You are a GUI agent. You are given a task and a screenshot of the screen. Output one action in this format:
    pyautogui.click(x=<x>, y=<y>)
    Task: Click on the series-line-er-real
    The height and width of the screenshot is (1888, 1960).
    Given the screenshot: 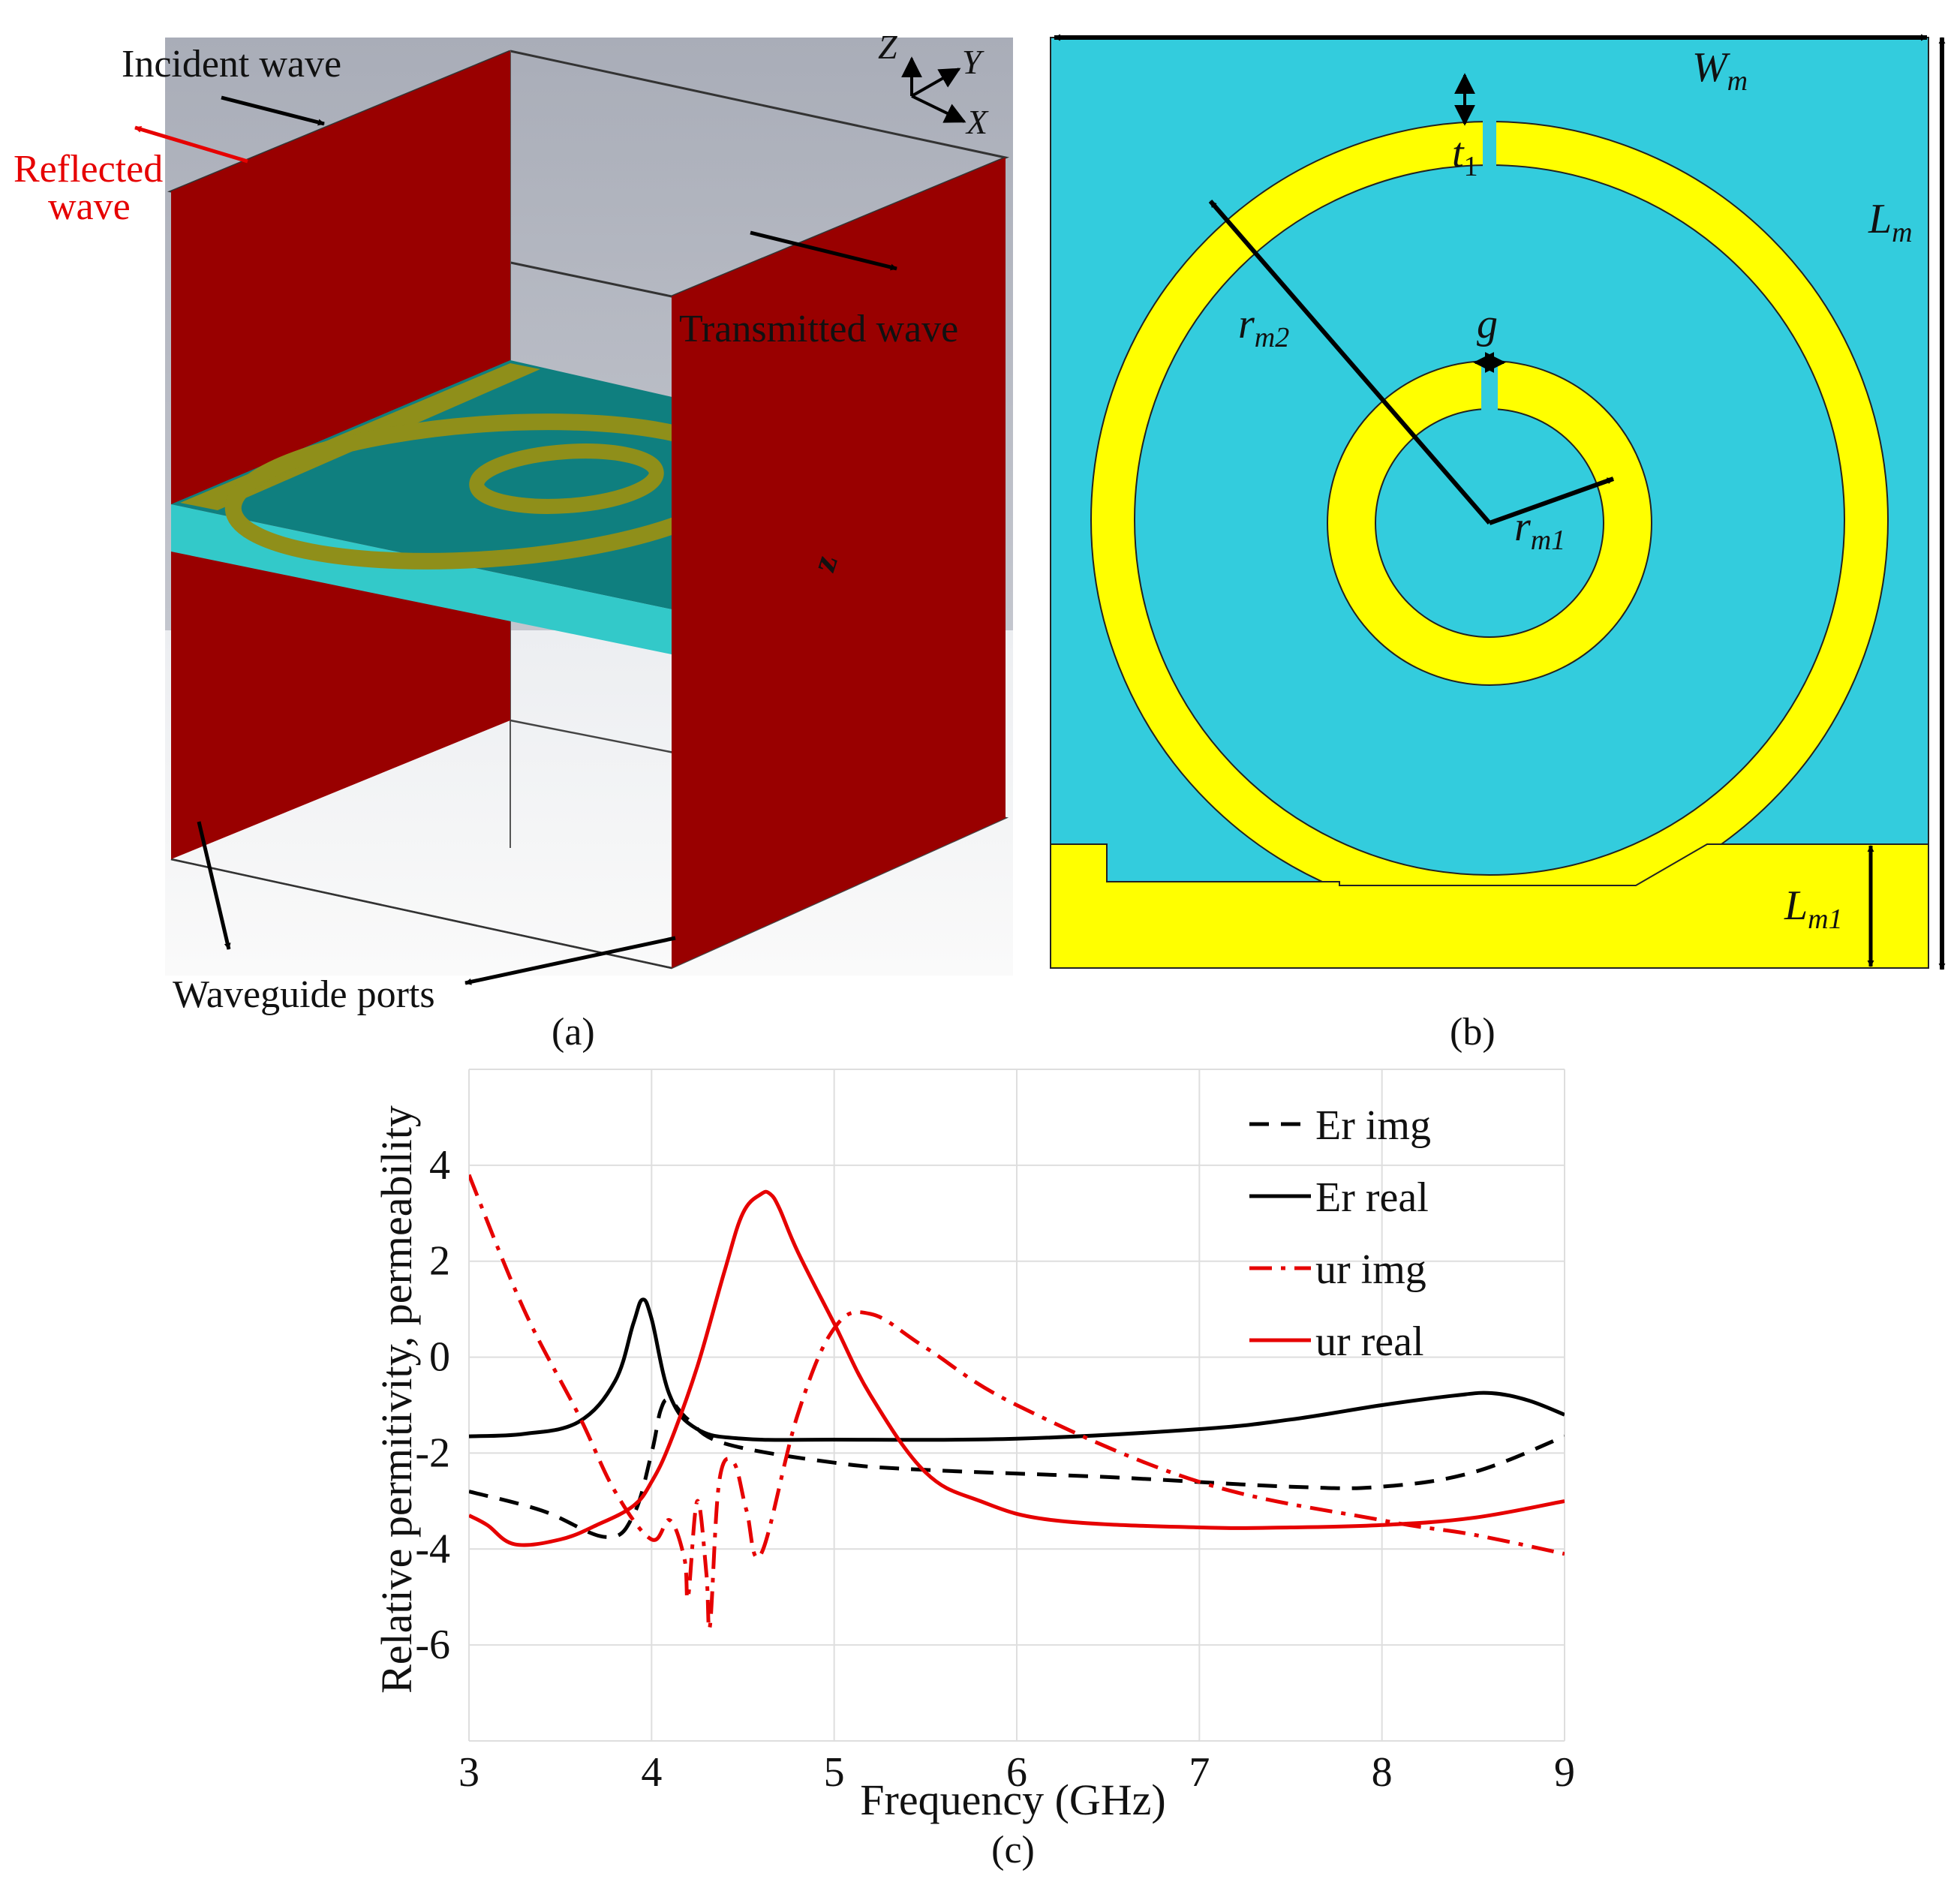 What is the action you would take?
    pyautogui.click(x=1017, y=1369)
    